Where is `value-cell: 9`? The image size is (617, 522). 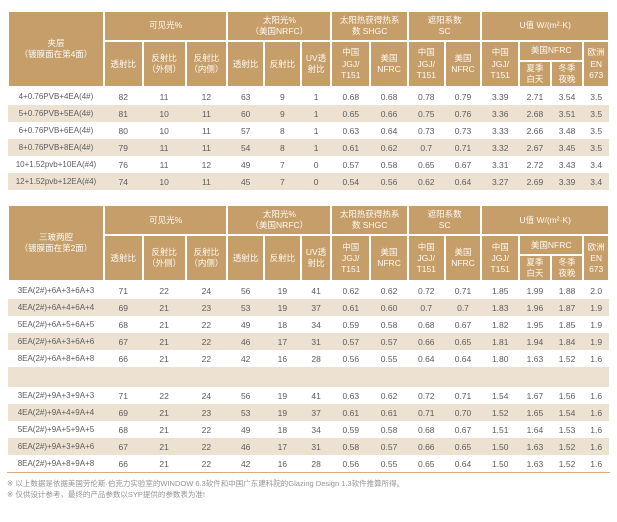 value-cell: 9 is located at coordinates (282, 96).